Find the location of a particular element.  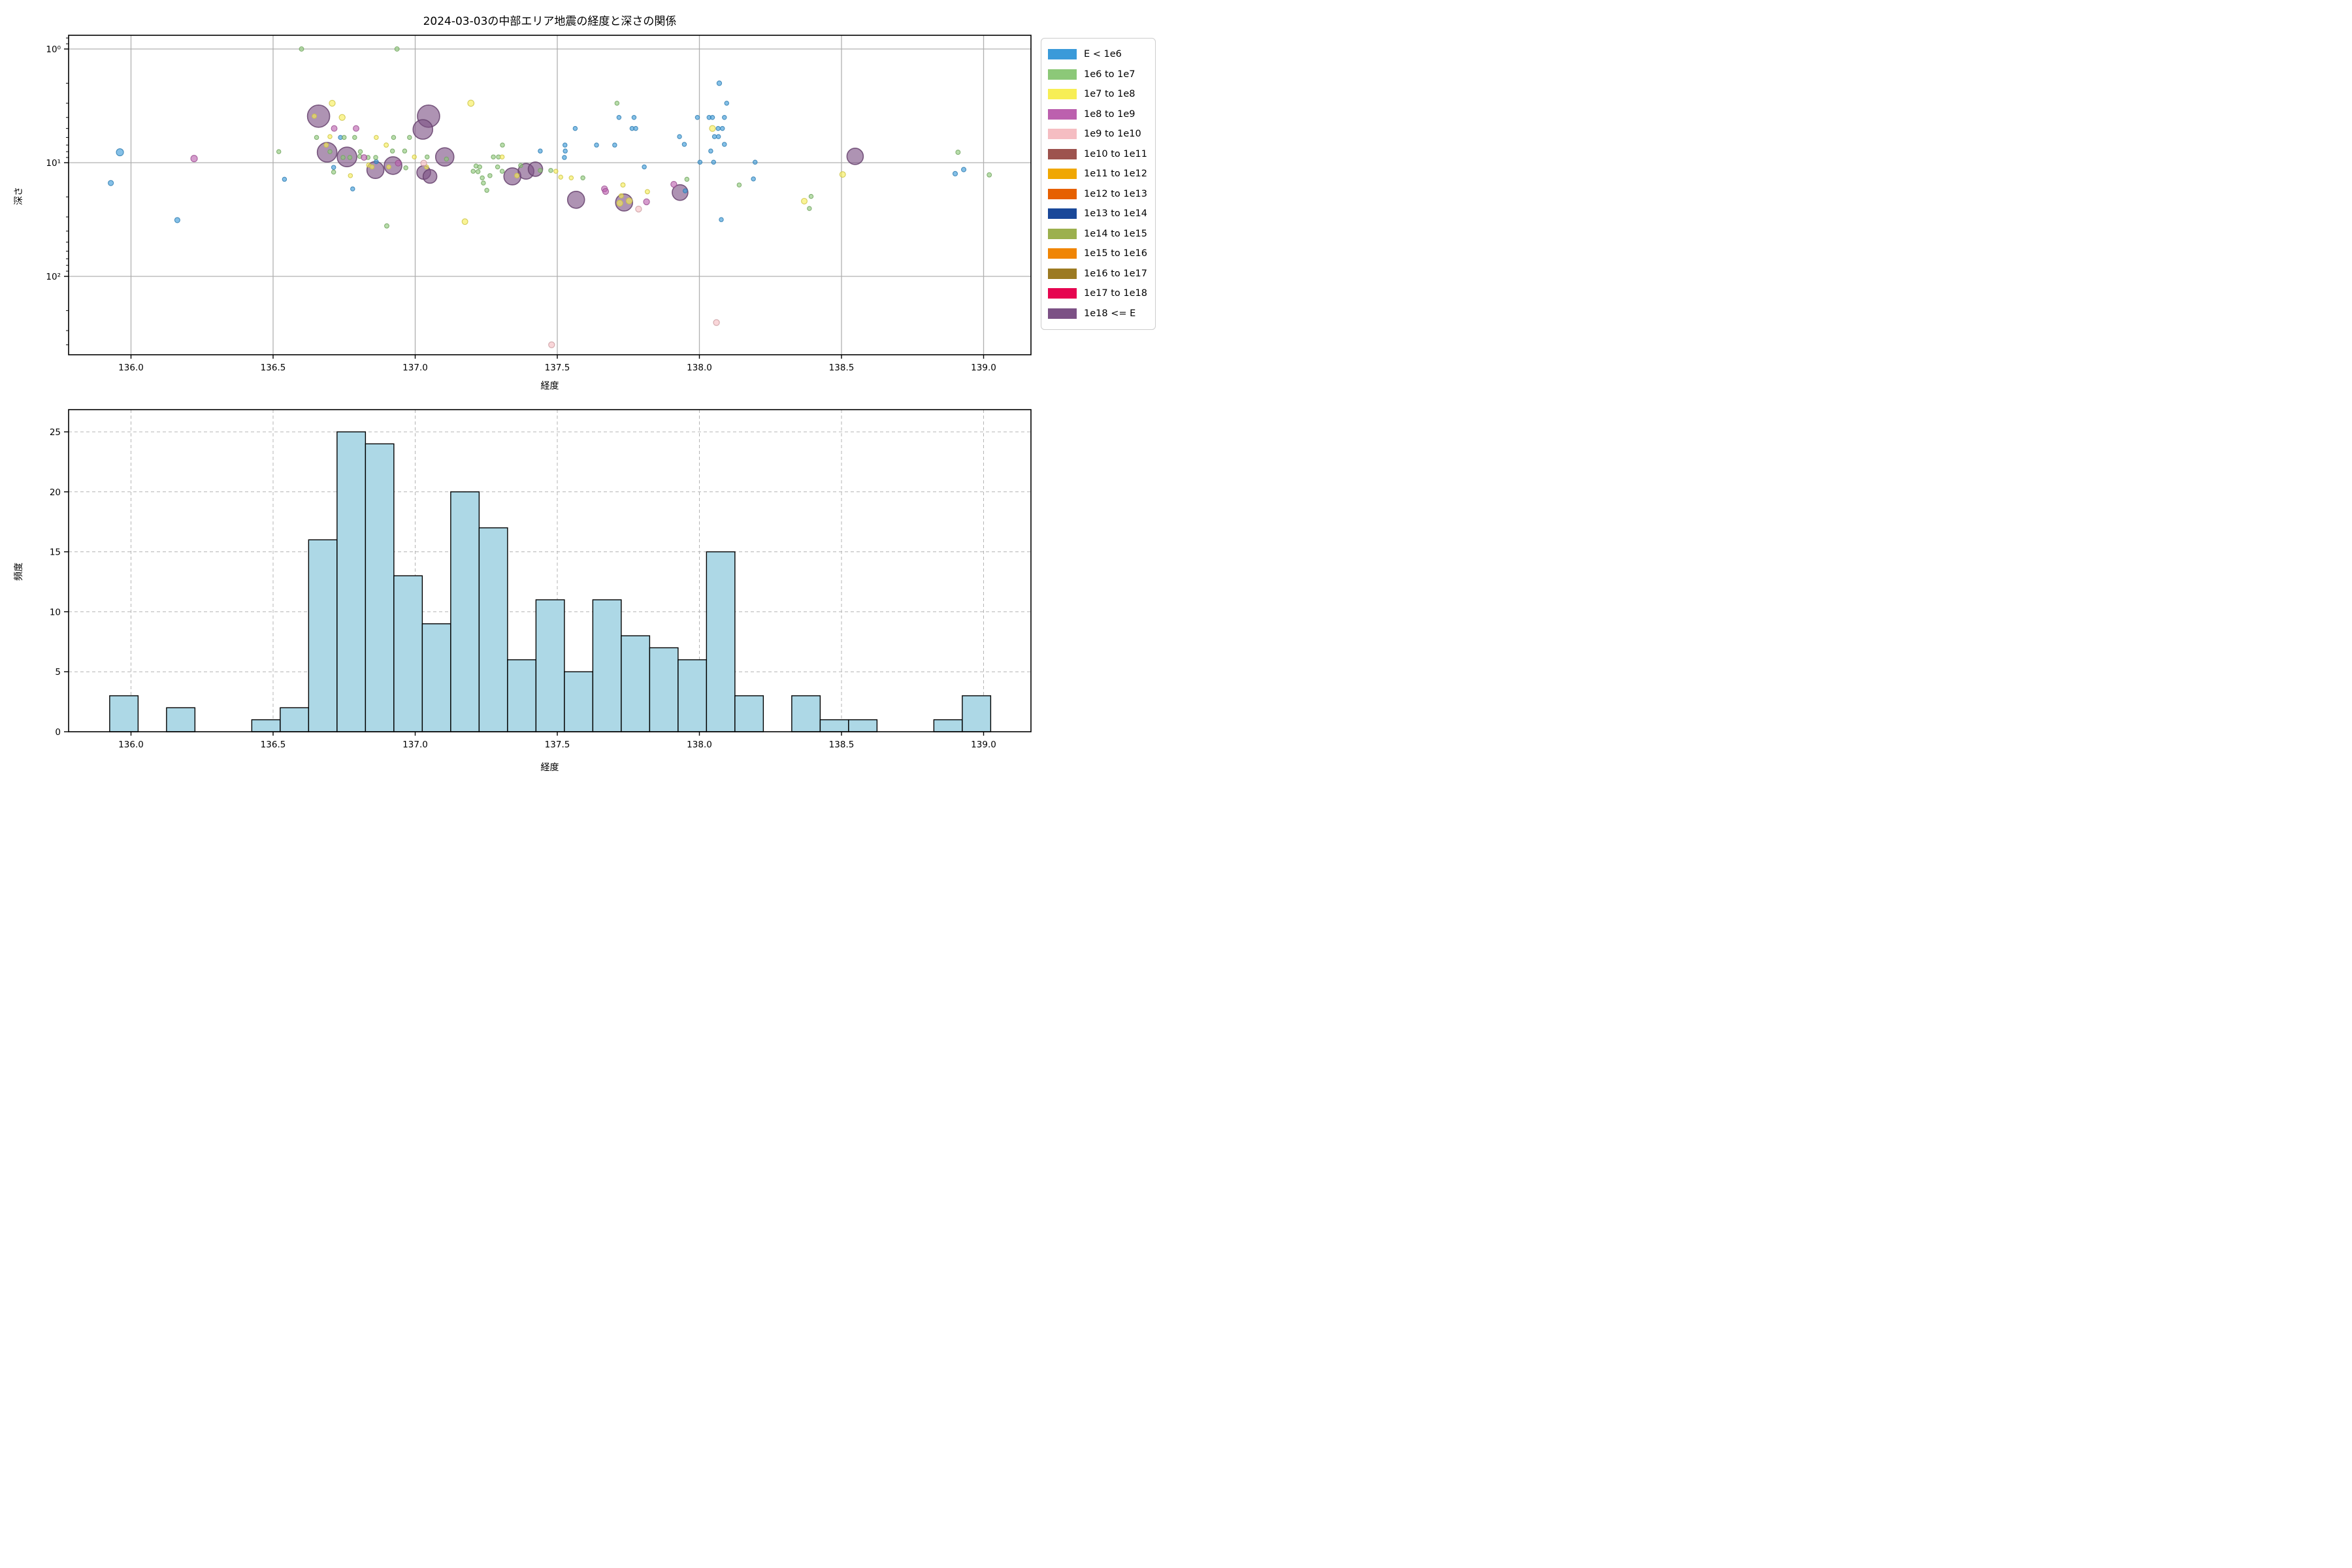

histogram-y-tick: 5 is located at coordinates (58, 672).